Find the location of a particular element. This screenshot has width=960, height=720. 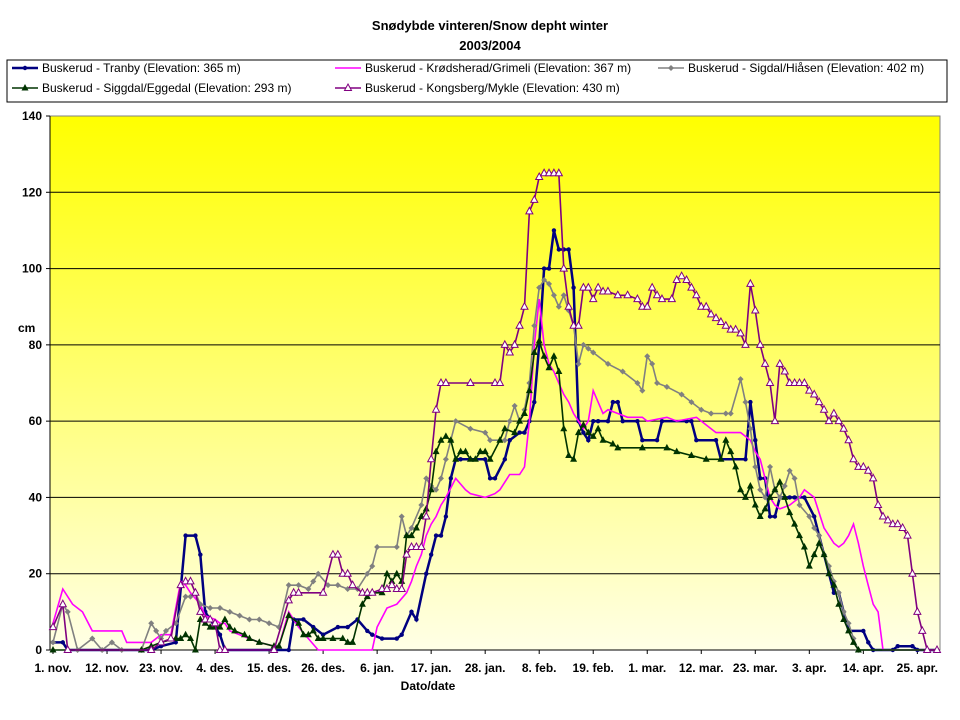

x-tick-label: 14. apr. is located at coordinates (863, 668).